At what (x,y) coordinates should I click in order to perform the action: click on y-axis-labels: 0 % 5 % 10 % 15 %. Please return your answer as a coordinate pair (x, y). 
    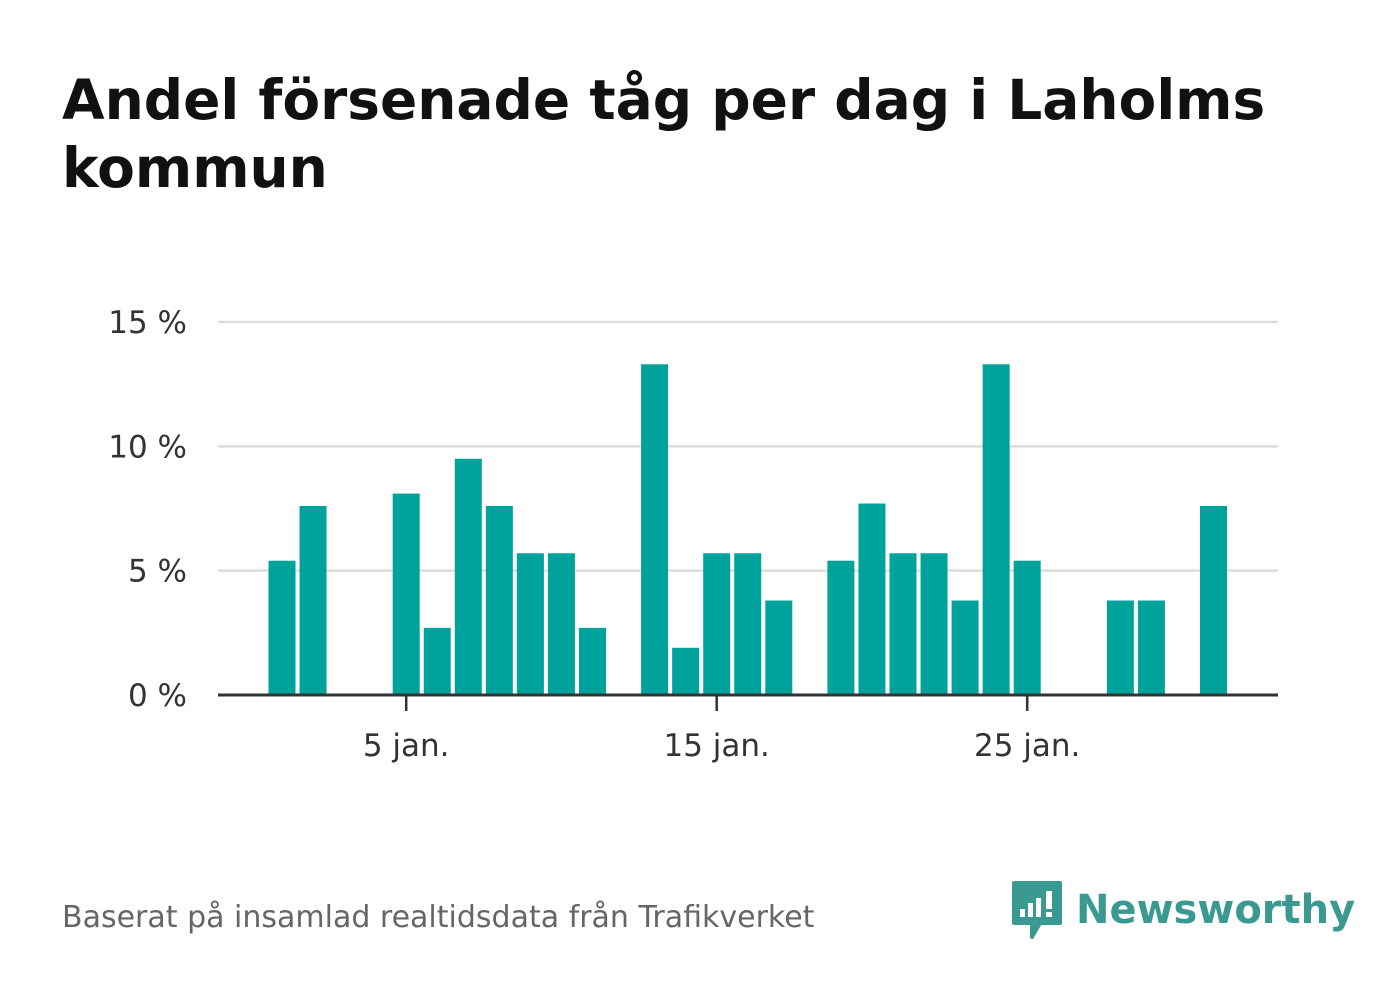
    Looking at the image, I should click on (147, 509).